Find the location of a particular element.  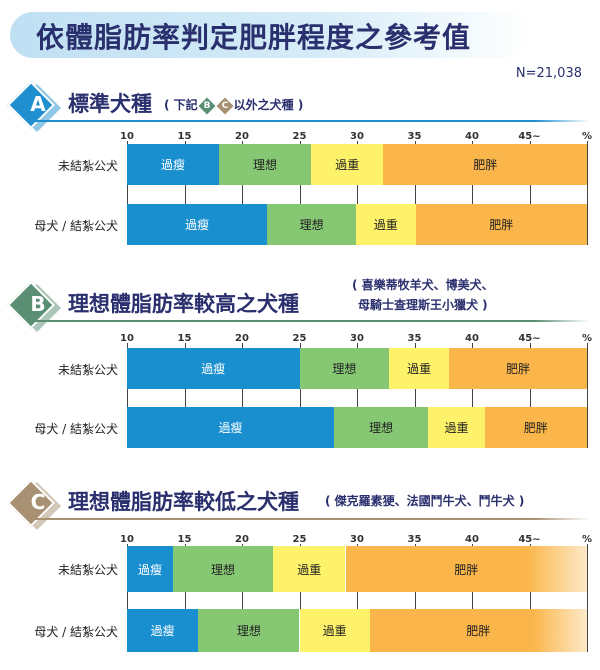

section-subtitle-line: ( 傑克羅素㹴、法國鬥牛犬、鬥牛犬 ) is located at coordinates (425, 501).